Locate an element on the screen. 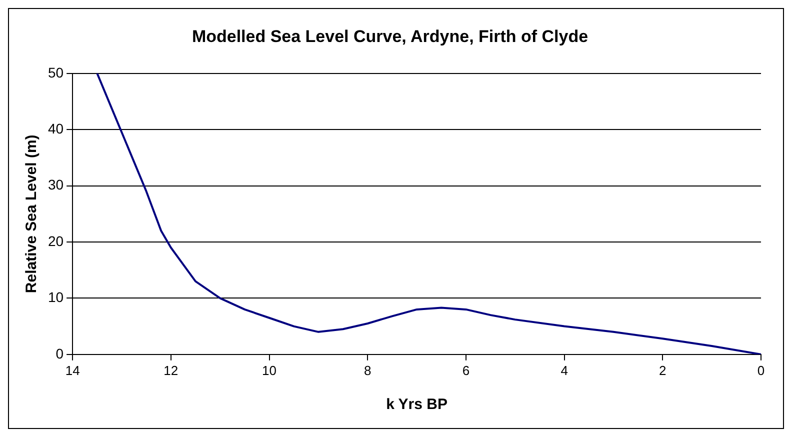 The image size is (792, 437). y-axis-title: Relative Sea Level (m) is located at coordinates (31, 214).